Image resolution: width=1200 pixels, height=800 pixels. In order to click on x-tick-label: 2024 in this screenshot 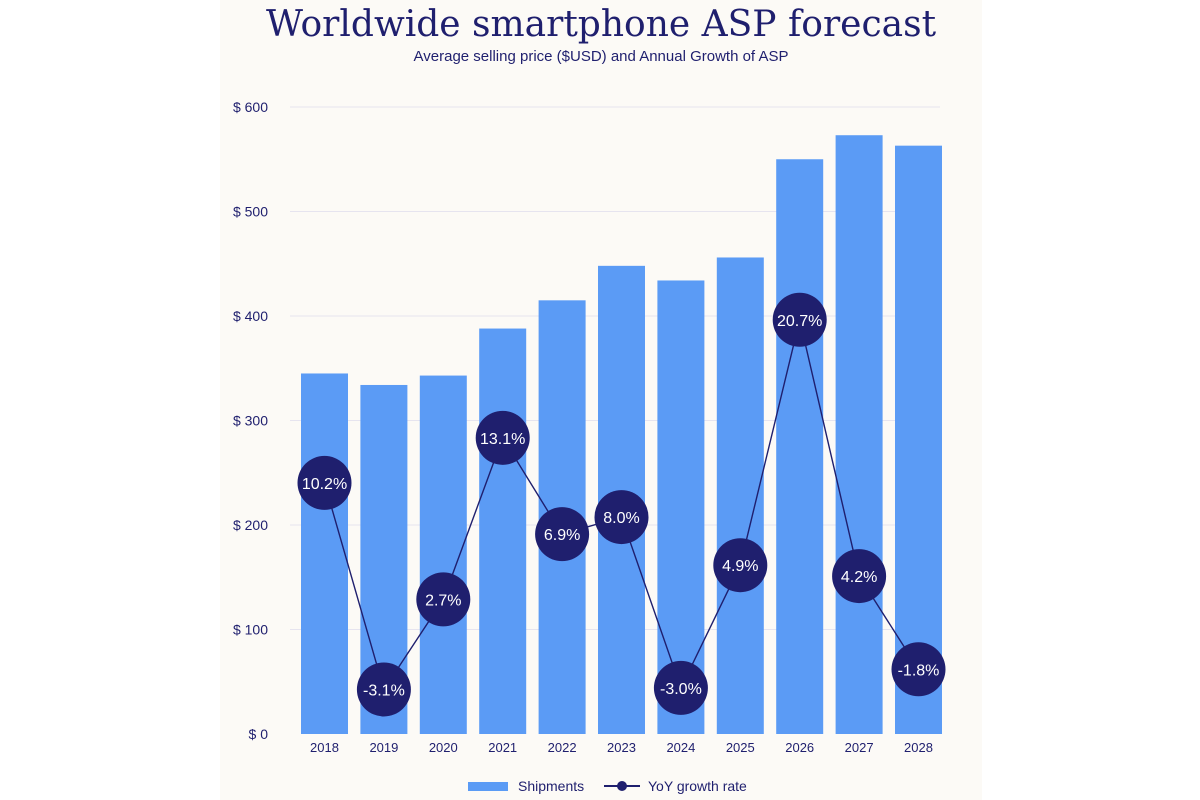, I will do `click(680, 747)`.